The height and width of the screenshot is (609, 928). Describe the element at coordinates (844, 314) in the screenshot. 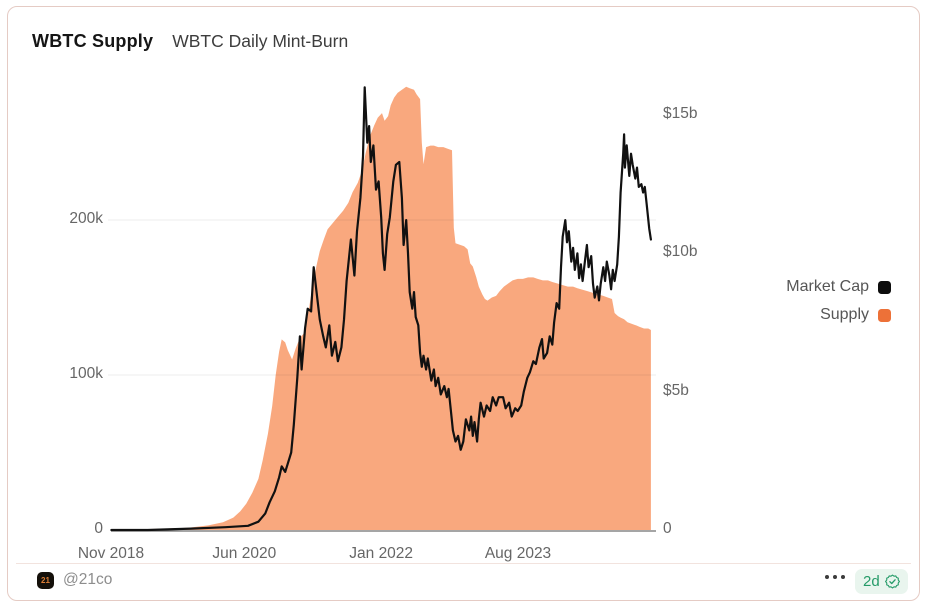

I see `legend-label: Supply` at that location.